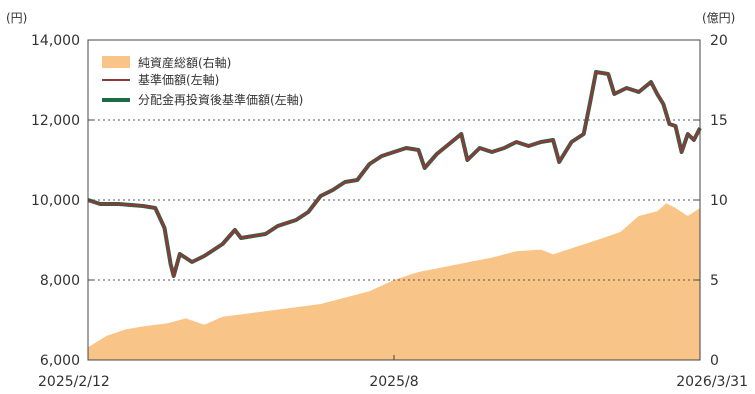 This screenshot has width=755, height=394. Describe the element at coordinates (55, 121) in the screenshot. I see `left-tick-label: 12,000` at that location.